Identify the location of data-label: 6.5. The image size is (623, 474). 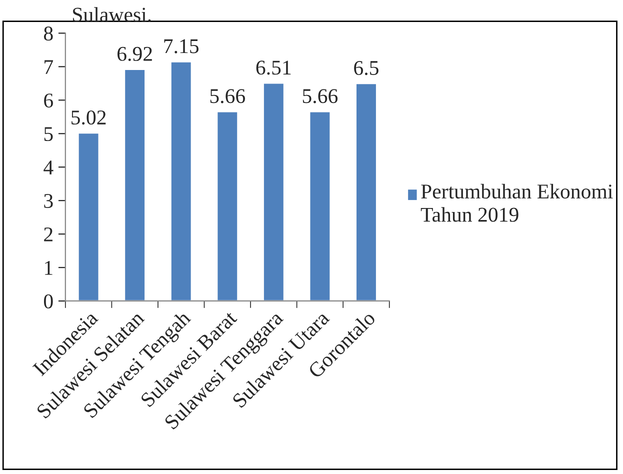
(366, 68).